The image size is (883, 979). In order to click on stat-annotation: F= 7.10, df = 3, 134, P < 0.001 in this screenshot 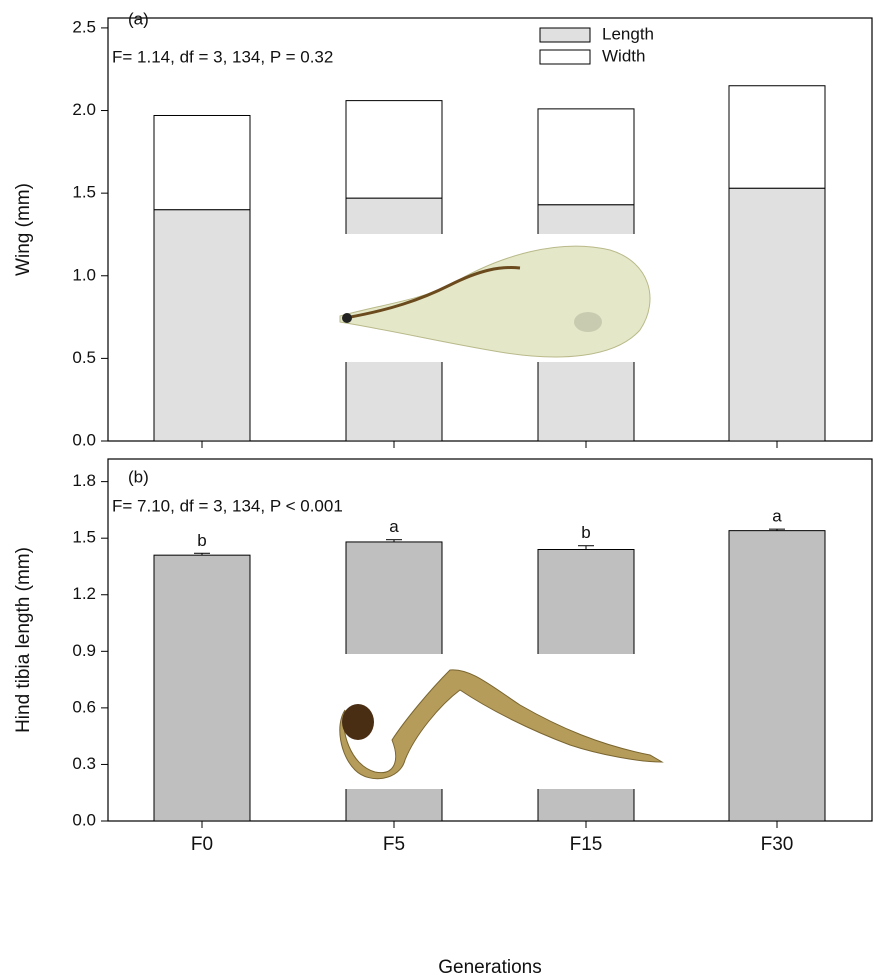, I will do `click(227, 505)`.